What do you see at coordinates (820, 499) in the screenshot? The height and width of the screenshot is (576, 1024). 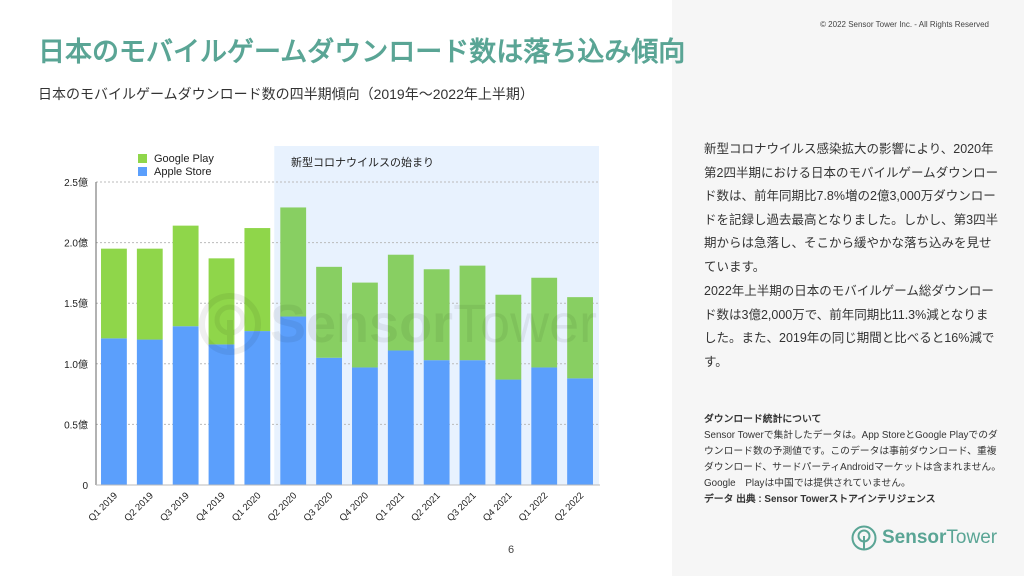 I see `note-source: データ 出典 : Sensor Towerストアインテリジェンス` at bounding box center [820, 499].